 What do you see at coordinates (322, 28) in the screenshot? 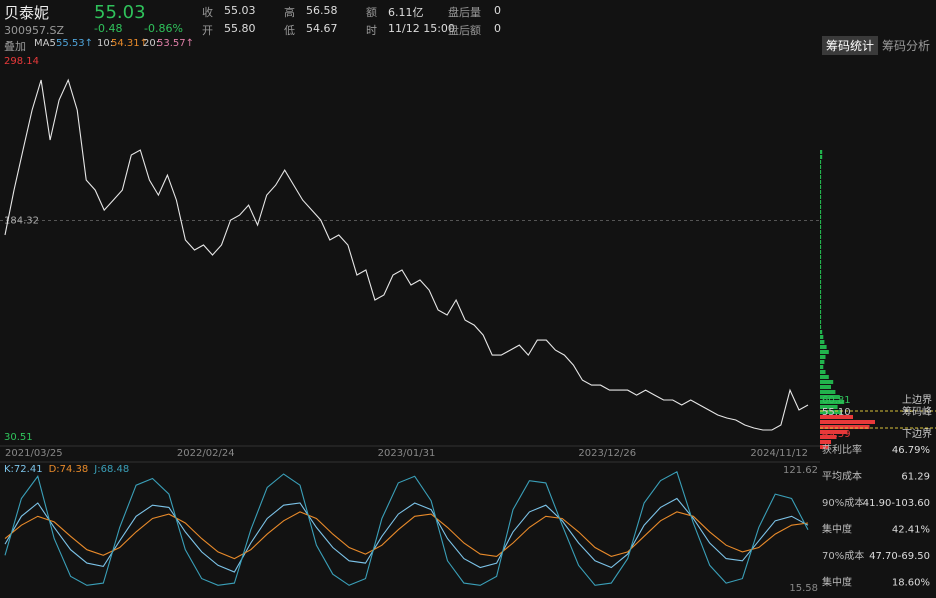
I see `stat-value: 54.67` at bounding box center [322, 28].